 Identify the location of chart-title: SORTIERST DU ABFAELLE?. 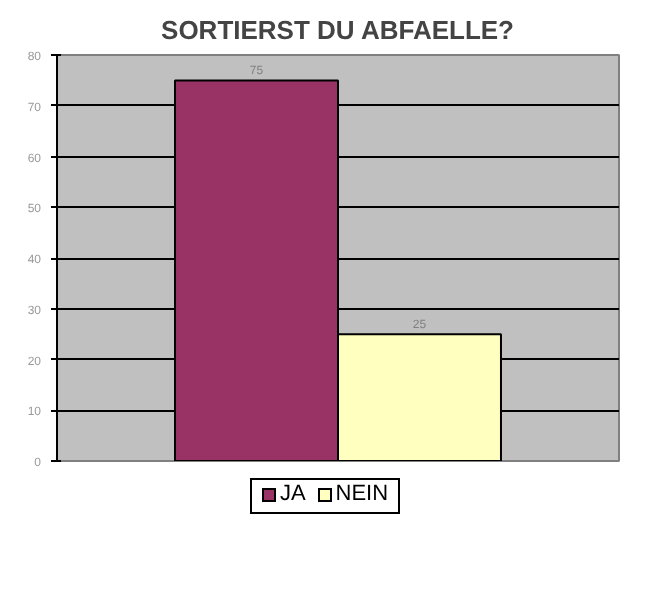
(338, 30).